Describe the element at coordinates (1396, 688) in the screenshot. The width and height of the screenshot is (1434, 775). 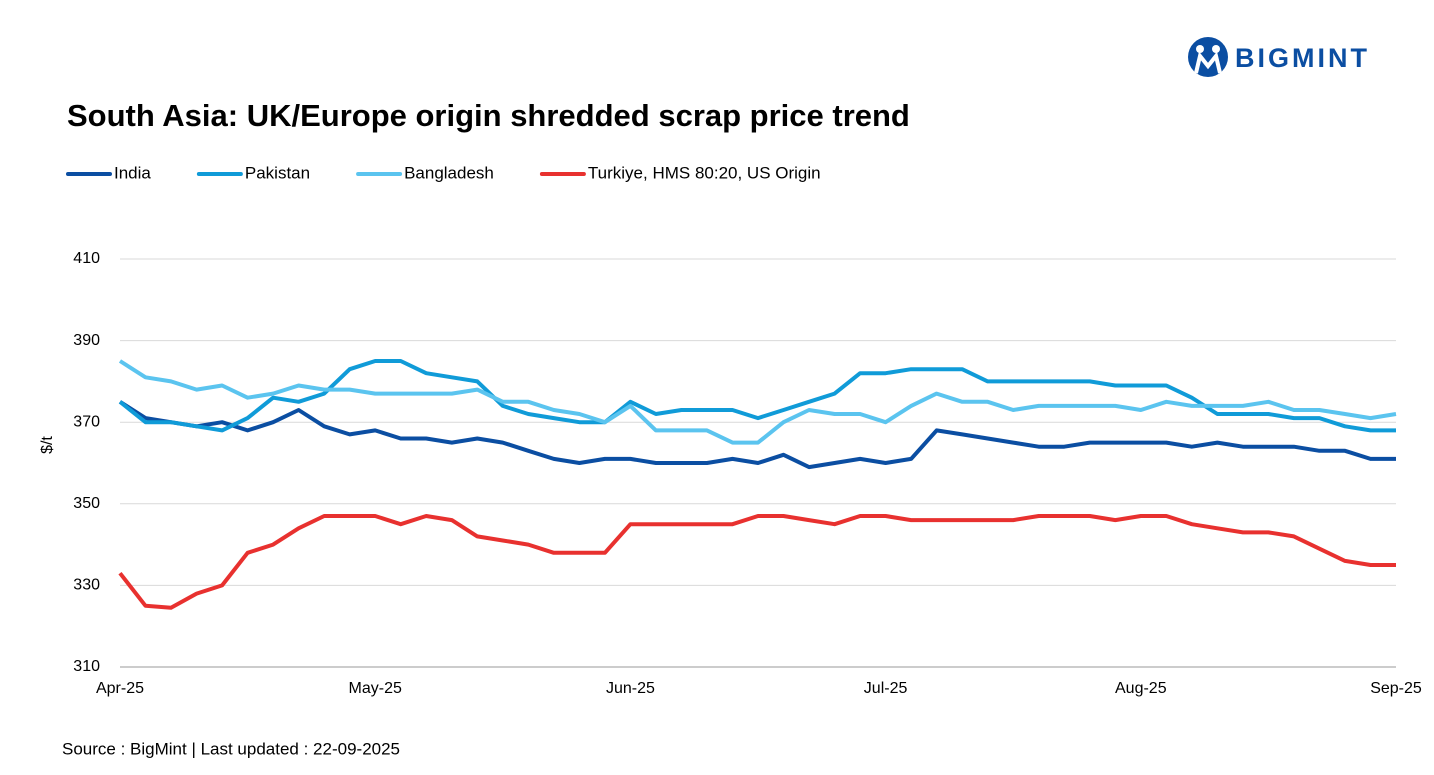
I see `x-tick-label: Sep-25` at that location.